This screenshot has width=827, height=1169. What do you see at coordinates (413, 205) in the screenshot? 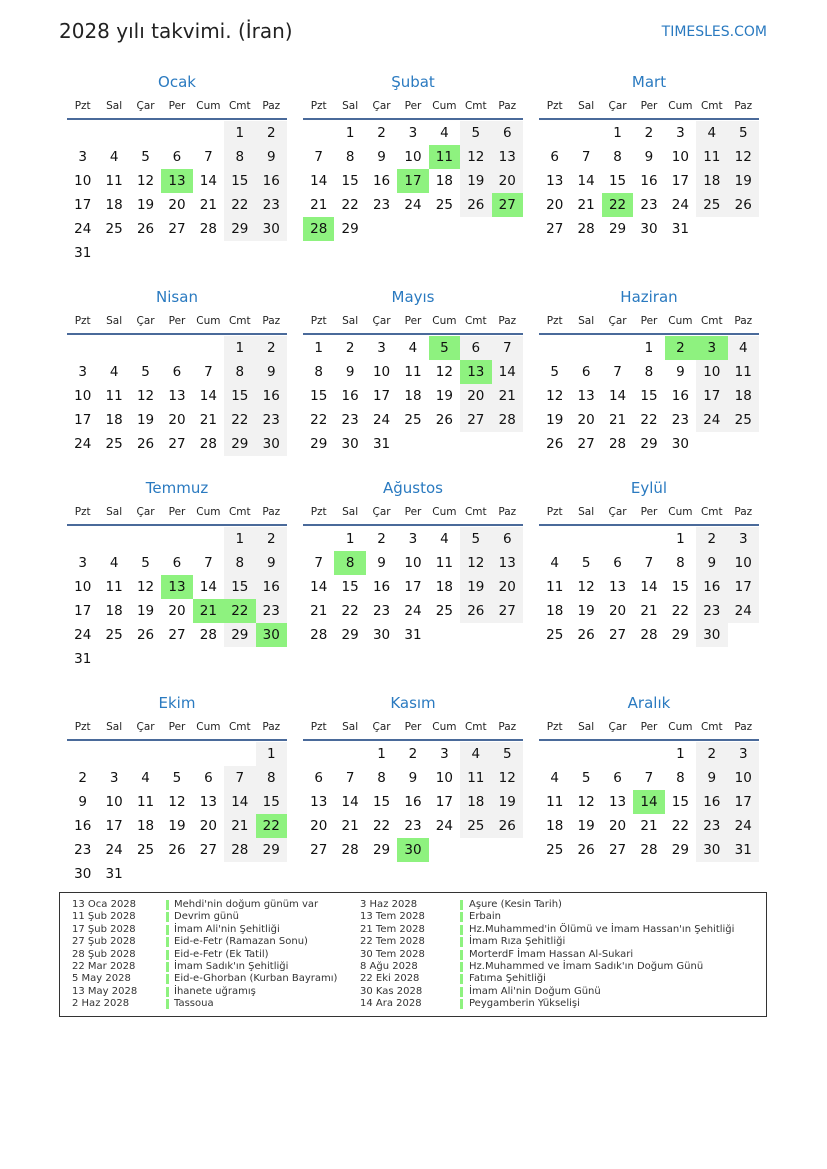
I see `day-cell: 24` at bounding box center [413, 205].